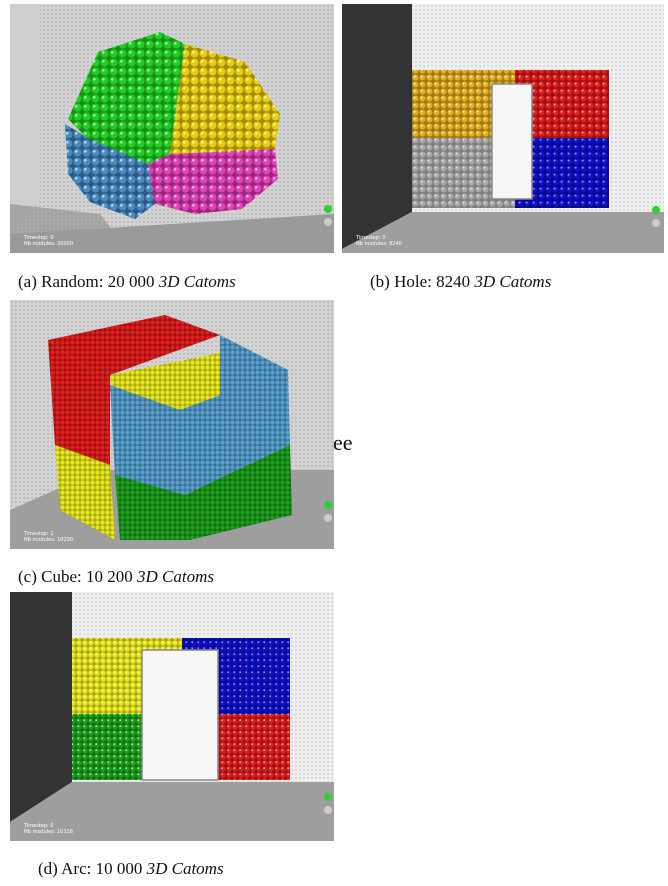 The height and width of the screenshot is (886, 668). Describe the element at coordinates (343, 442) in the screenshot. I see `stray-text: ee` at that location.